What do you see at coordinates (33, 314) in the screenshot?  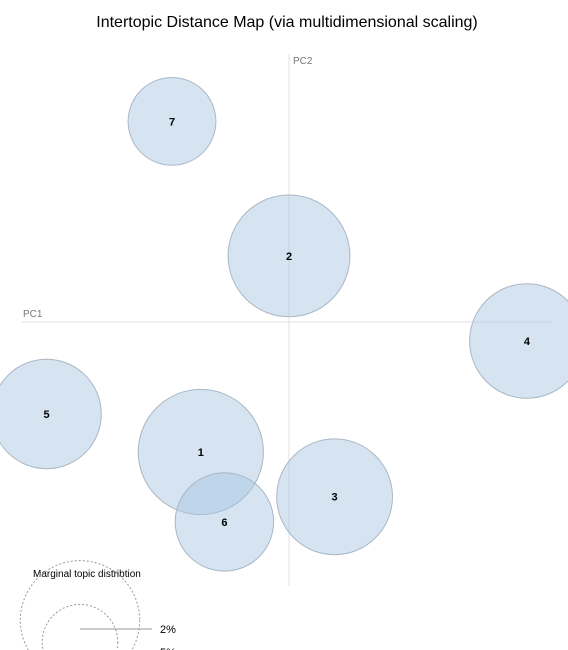 I see `pc1-axis-label: PC1` at bounding box center [33, 314].